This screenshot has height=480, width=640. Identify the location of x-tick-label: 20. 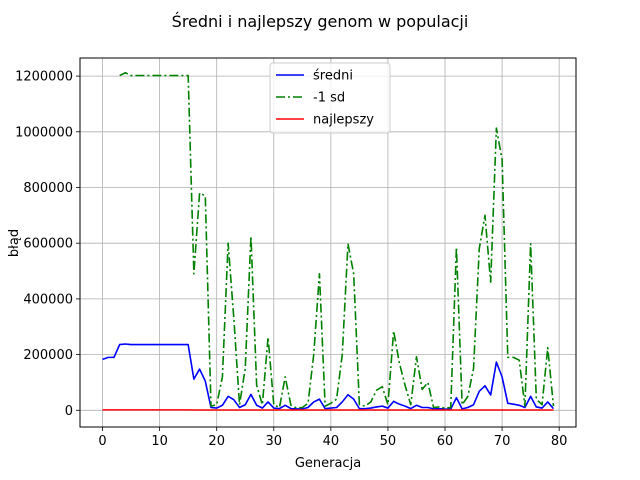
(216, 441).